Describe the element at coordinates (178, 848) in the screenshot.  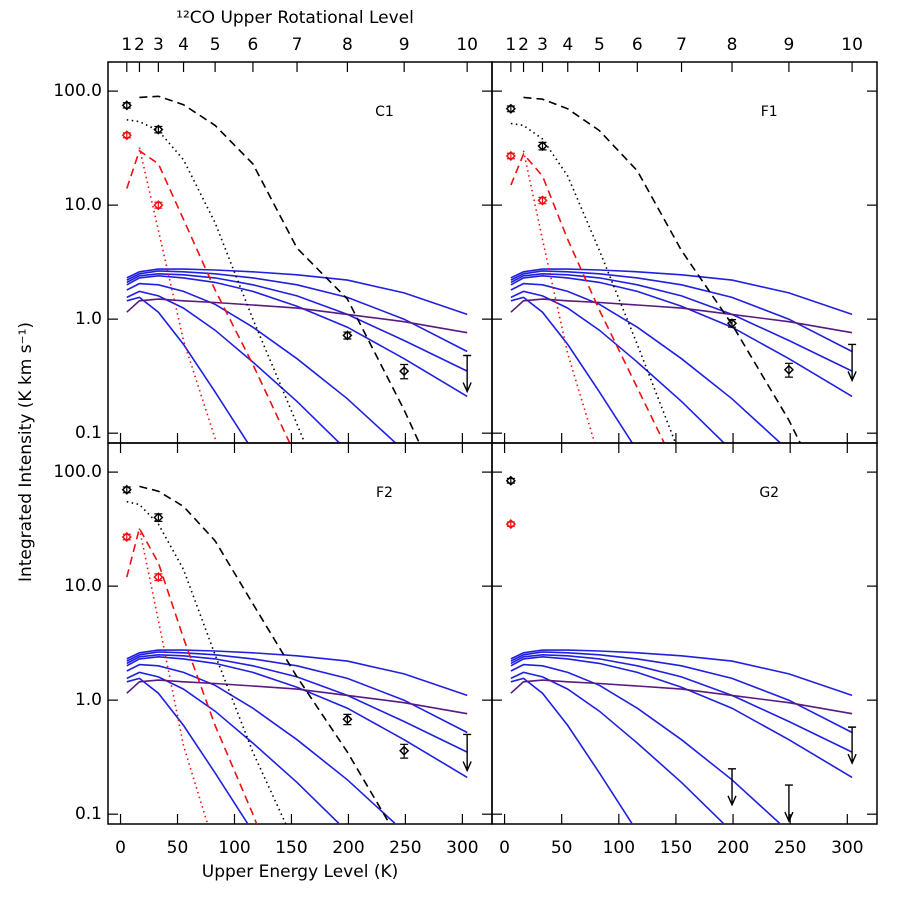
I see `x-tick-label: 50` at that location.